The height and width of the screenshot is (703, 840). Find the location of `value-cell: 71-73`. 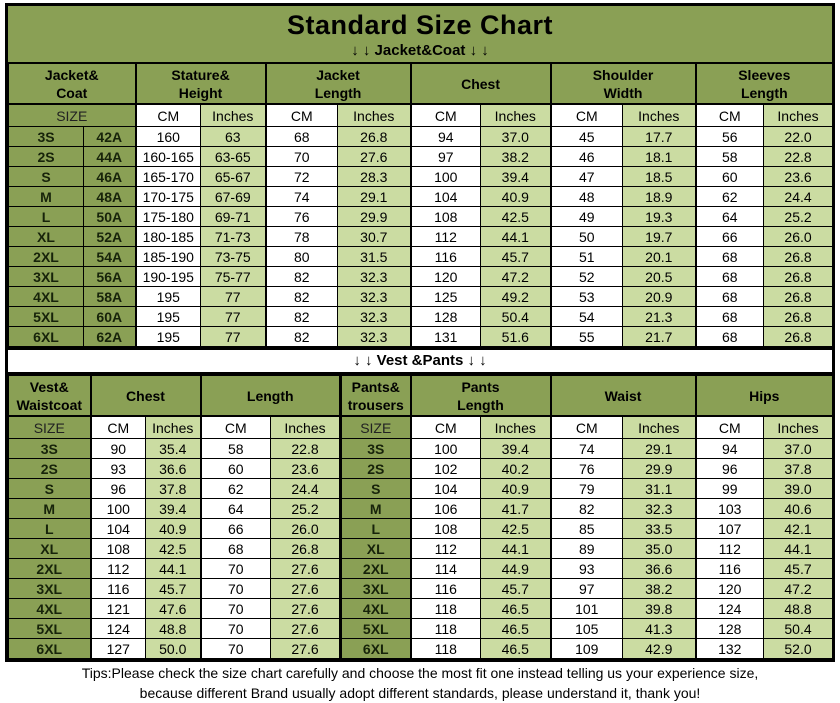

value-cell: 71-73 is located at coordinates (233, 236).